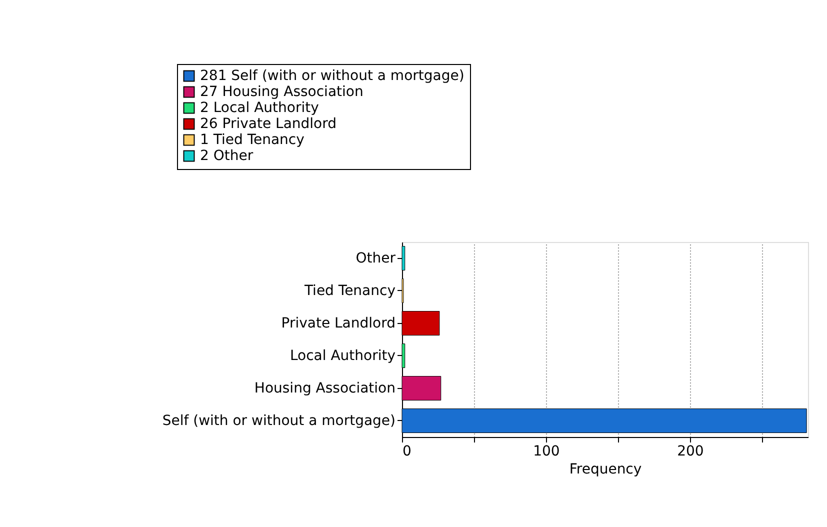 The width and height of the screenshot is (827, 527). What do you see at coordinates (605, 470) in the screenshot?
I see `x-axis-title: Frequency` at bounding box center [605, 470].